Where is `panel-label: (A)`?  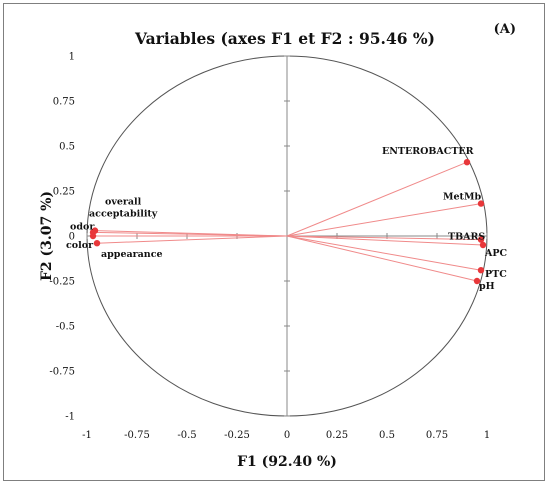 panel-label: (A) is located at coordinates (505, 29).